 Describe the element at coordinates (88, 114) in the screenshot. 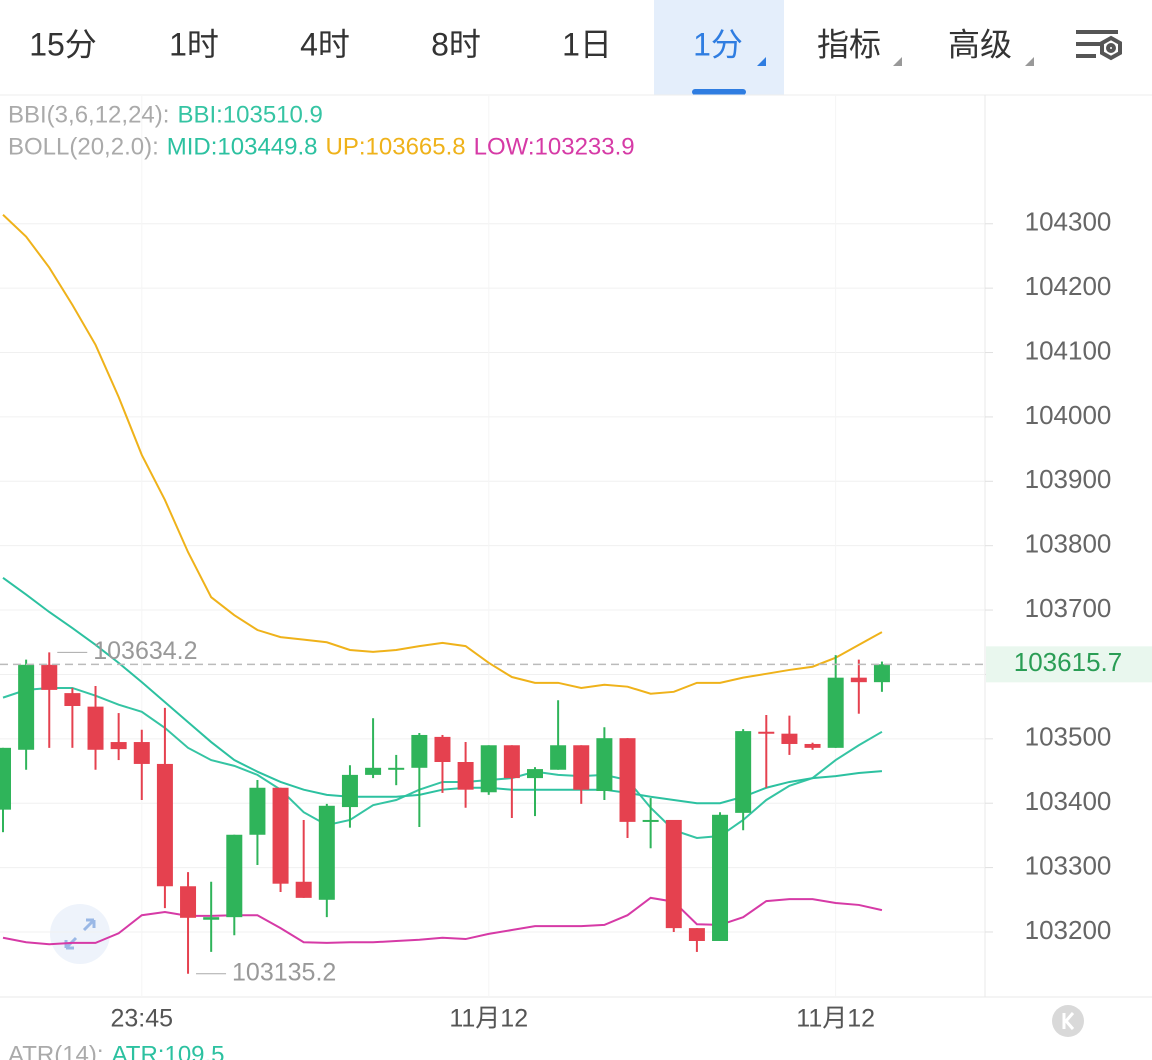

I see `legend-label: BBI(3,6,12,24):` at that location.